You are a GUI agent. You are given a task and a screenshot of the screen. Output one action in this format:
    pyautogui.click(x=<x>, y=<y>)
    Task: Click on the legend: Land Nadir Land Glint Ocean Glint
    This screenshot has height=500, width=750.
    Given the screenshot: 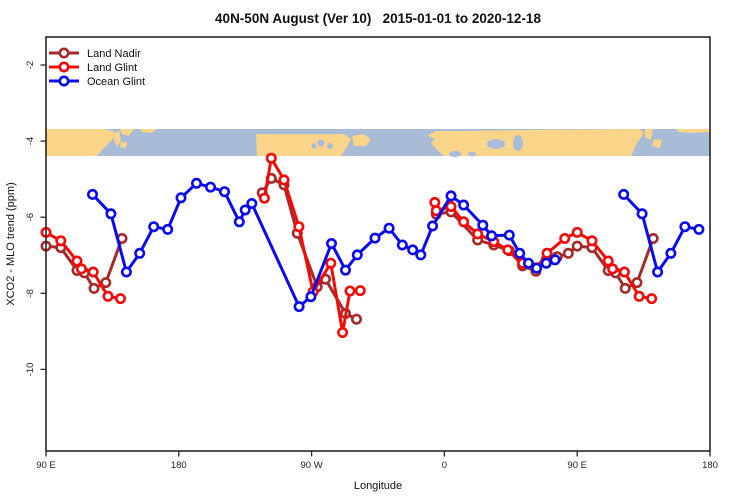 What is the action you would take?
    pyautogui.click(x=97, y=67)
    